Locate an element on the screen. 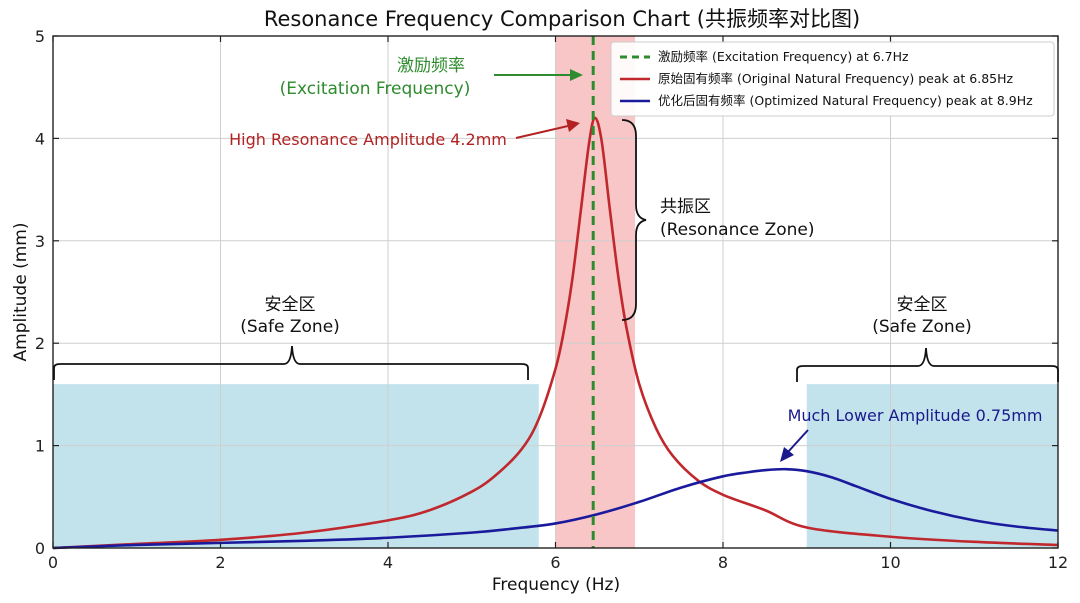 This screenshot has width=1080, height=603. y-tick-label: 0 is located at coordinates (40, 548).